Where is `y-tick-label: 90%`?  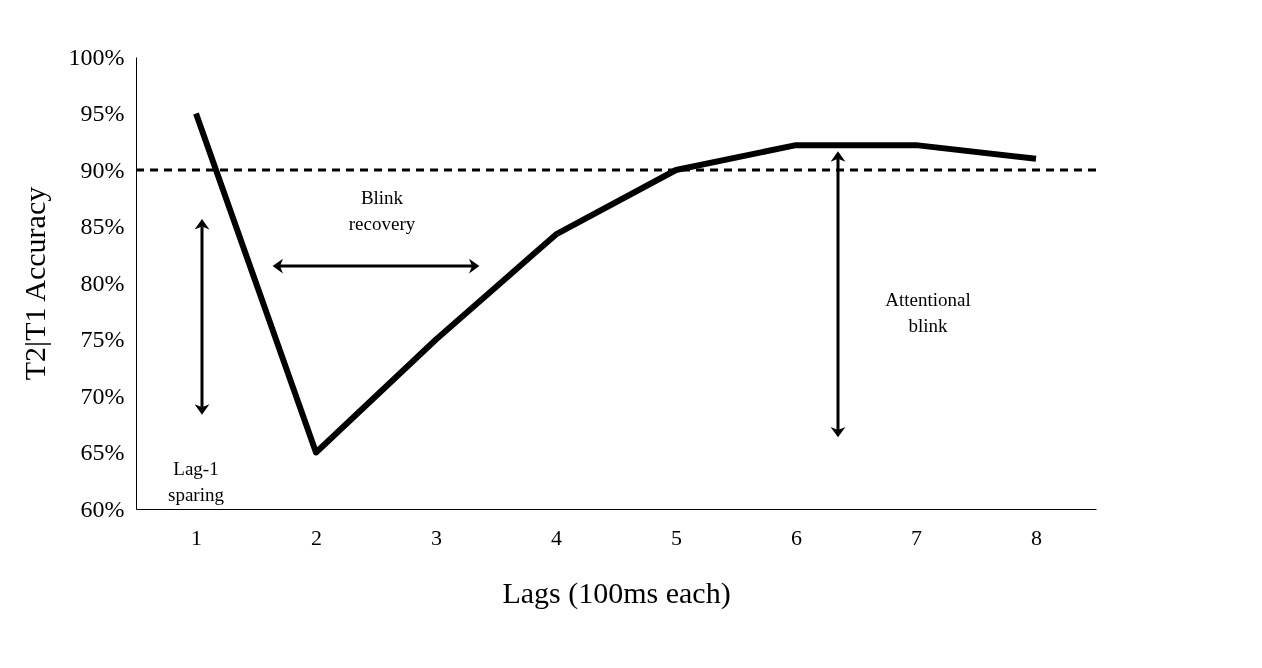
y-tick-label: 90% is located at coordinates (102, 169).